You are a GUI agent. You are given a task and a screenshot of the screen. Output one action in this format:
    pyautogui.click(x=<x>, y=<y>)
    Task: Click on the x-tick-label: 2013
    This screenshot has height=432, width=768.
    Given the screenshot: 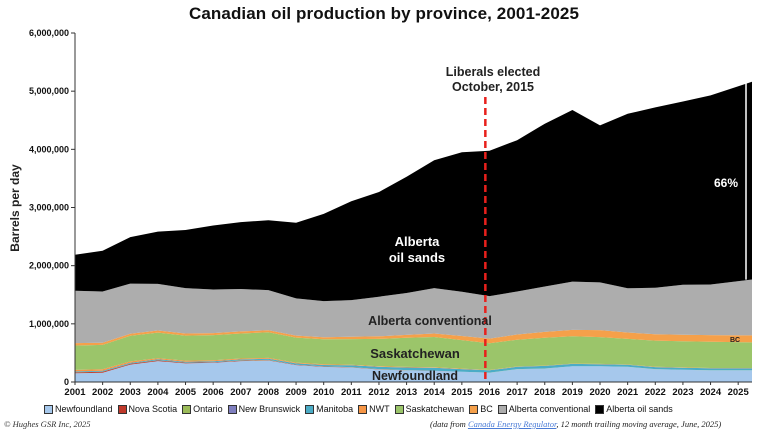 What is the action you would take?
    pyautogui.click(x=406, y=392)
    